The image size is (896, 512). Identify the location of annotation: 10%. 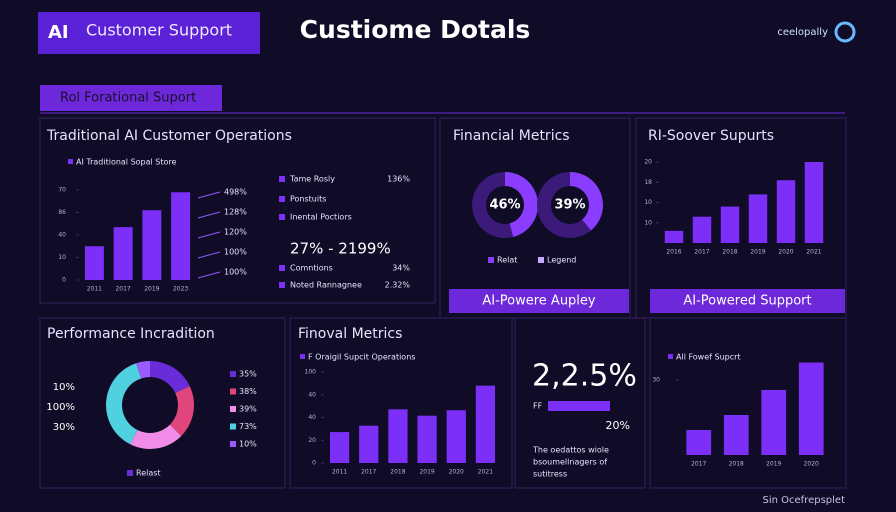
(64, 387).